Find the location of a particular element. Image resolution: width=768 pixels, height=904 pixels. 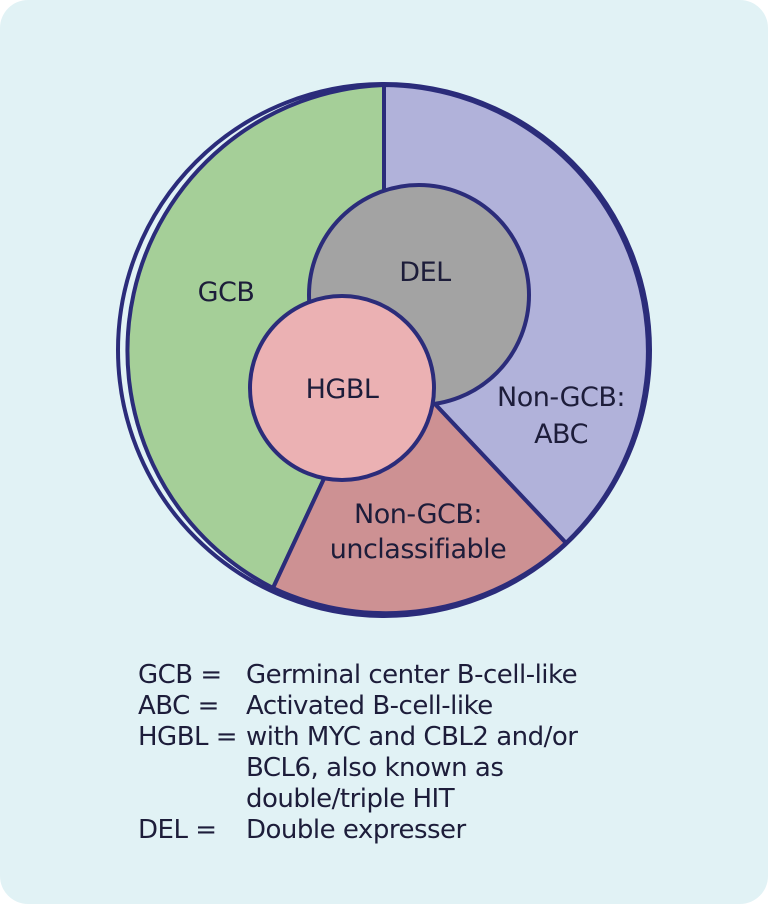

hgbl-label: HGBL is located at coordinates (342, 389).